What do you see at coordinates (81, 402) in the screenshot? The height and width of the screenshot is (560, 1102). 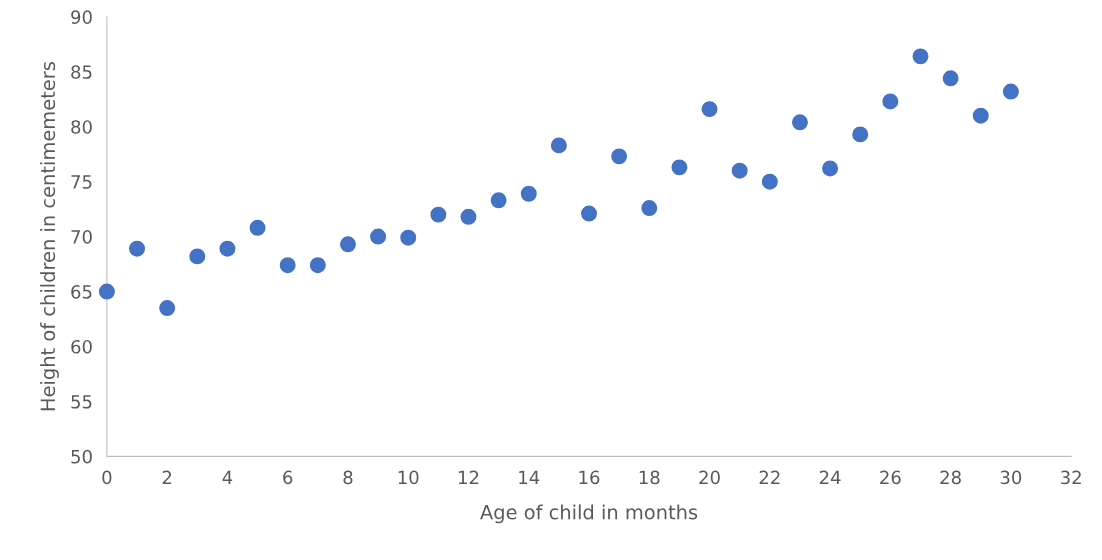 I see `y-tick-label: 55` at bounding box center [81, 402].